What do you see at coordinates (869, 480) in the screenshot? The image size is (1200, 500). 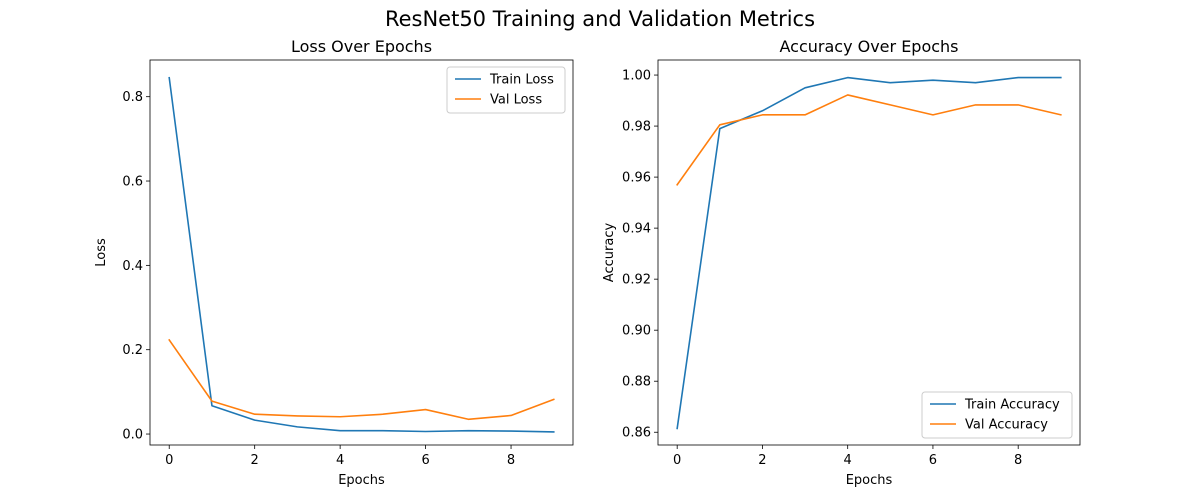 I see `accuracy-x-axis-label: Epochs` at bounding box center [869, 480].